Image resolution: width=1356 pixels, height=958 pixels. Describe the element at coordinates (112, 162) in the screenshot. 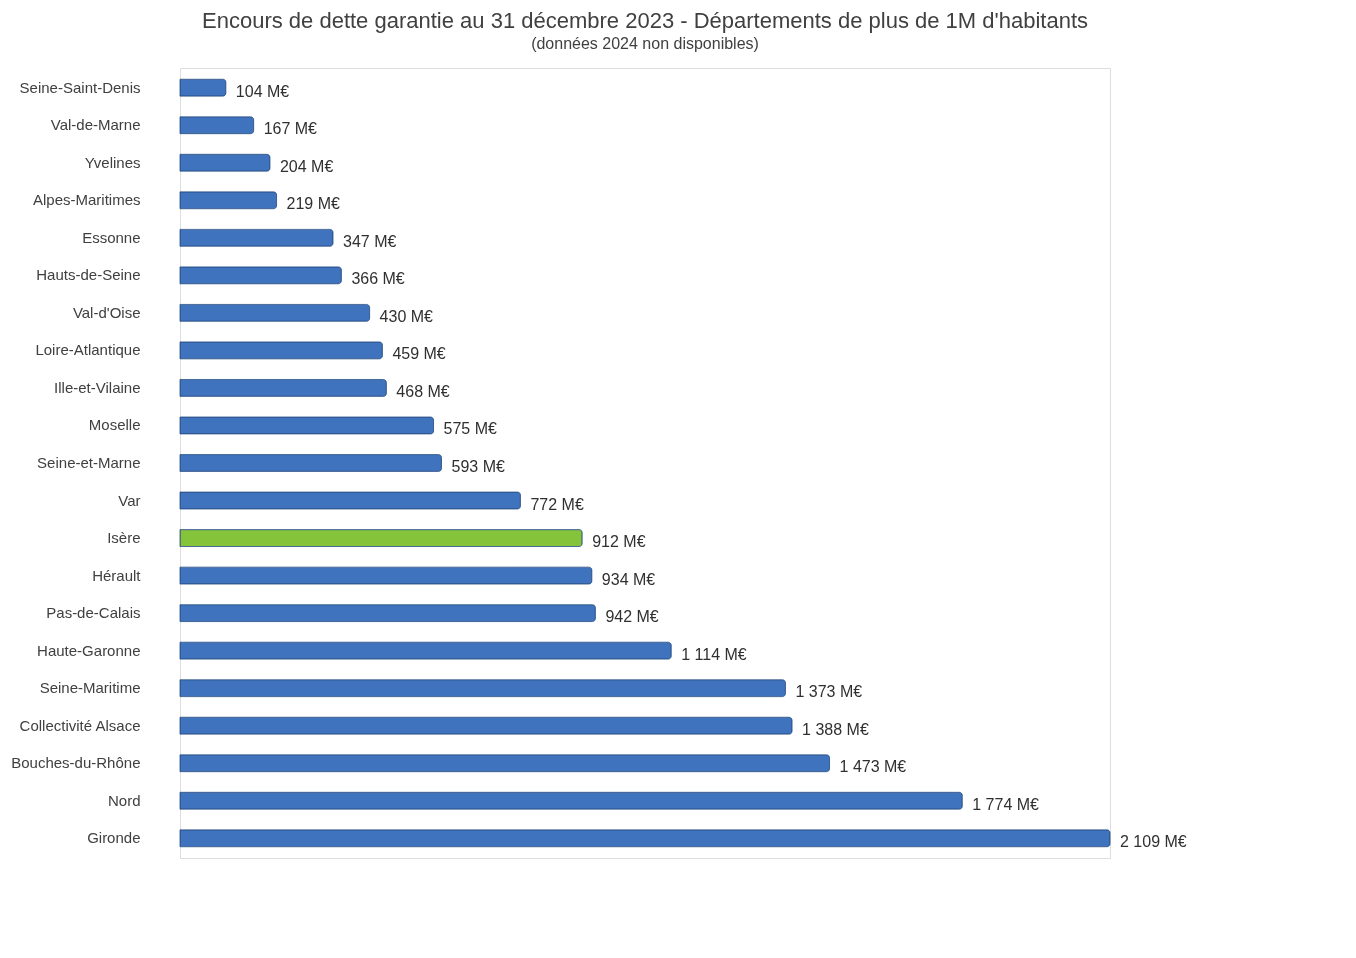

I see `y-tick-label: Yvelines` at that location.